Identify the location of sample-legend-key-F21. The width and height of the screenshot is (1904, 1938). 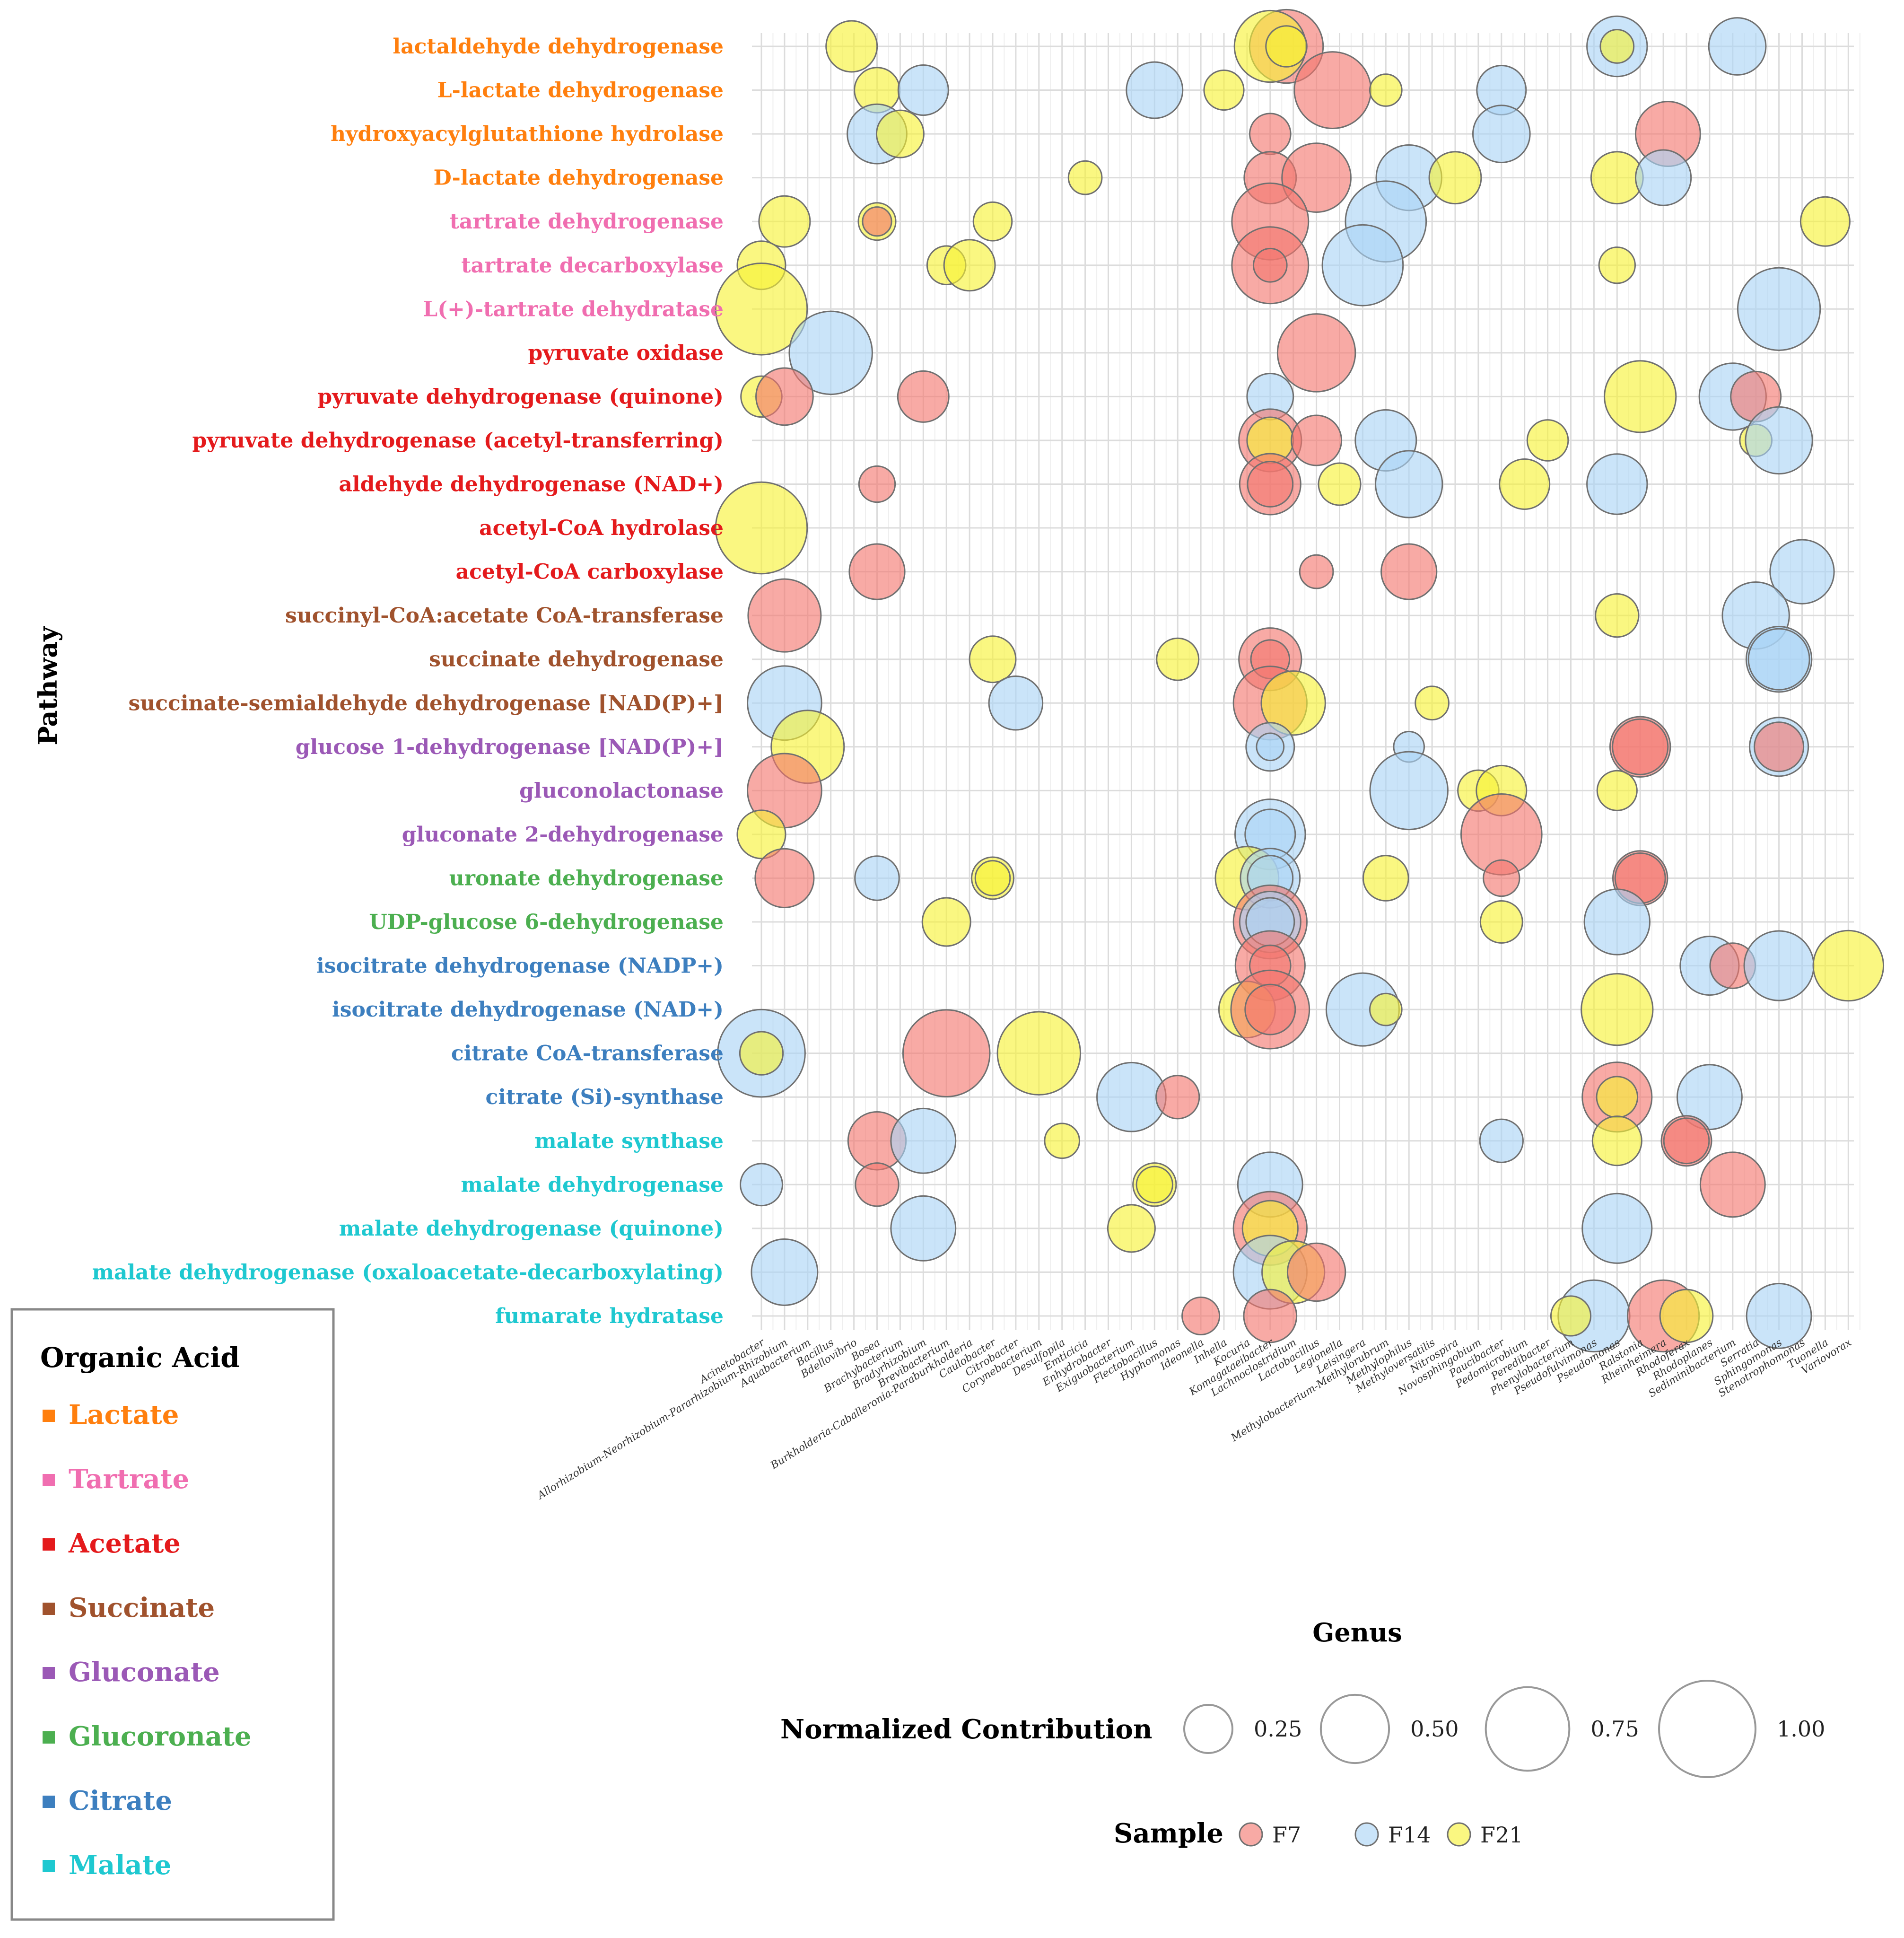
(1459, 1834).